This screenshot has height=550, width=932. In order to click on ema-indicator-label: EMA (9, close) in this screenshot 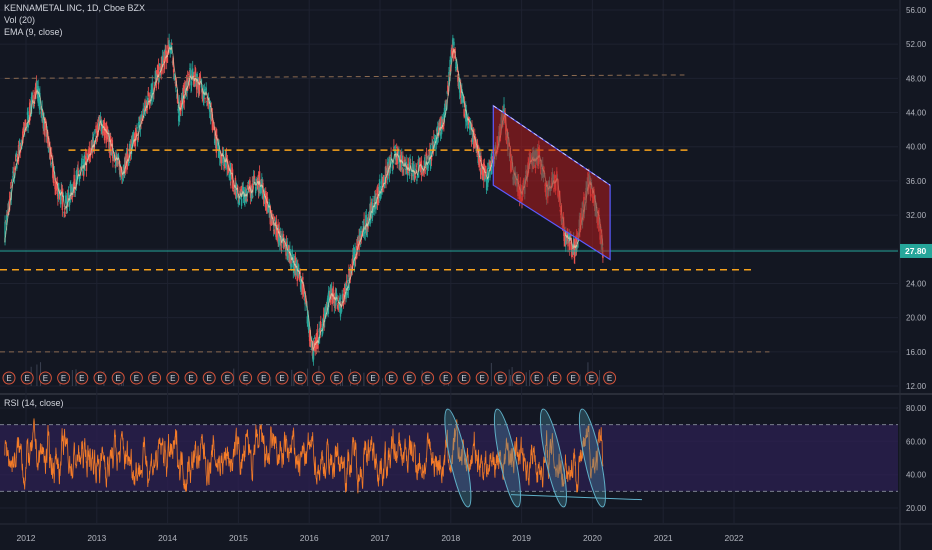, I will do `click(33, 32)`.